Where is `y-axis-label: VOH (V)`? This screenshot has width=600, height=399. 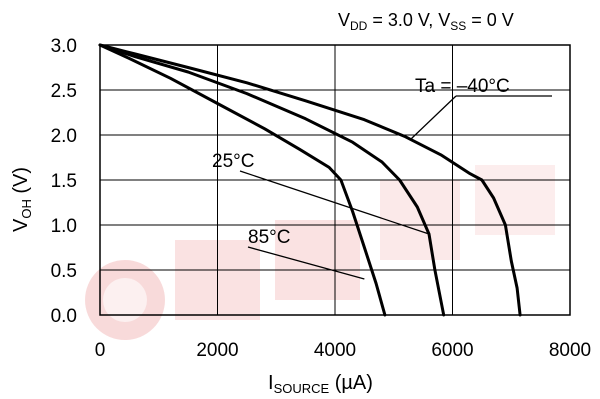 y-axis-label: VOH (V) is located at coordinates (22, 199).